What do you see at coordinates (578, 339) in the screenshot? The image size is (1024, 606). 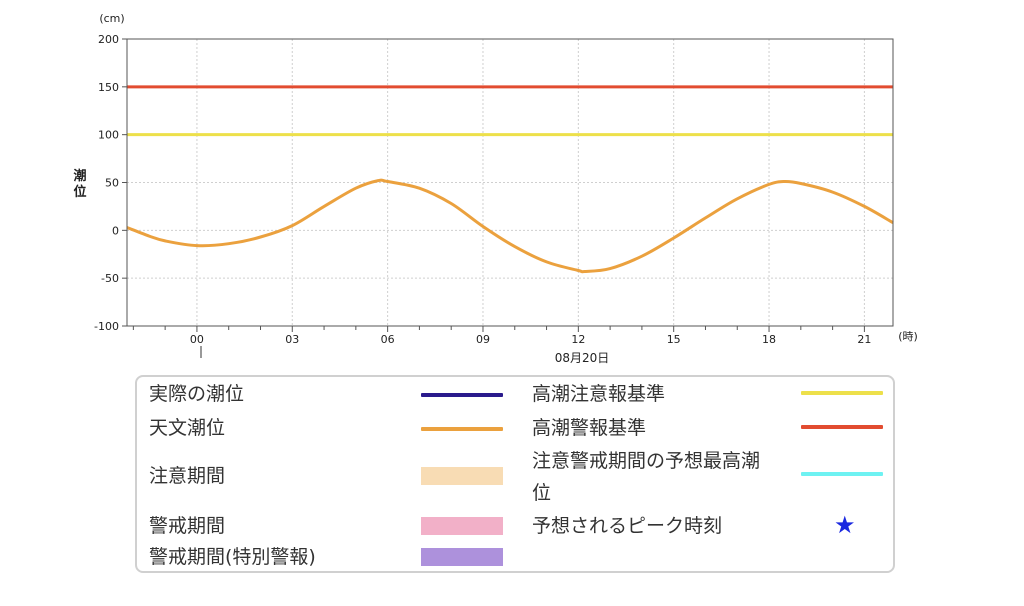 I see `x-tick-label: 12` at bounding box center [578, 339].